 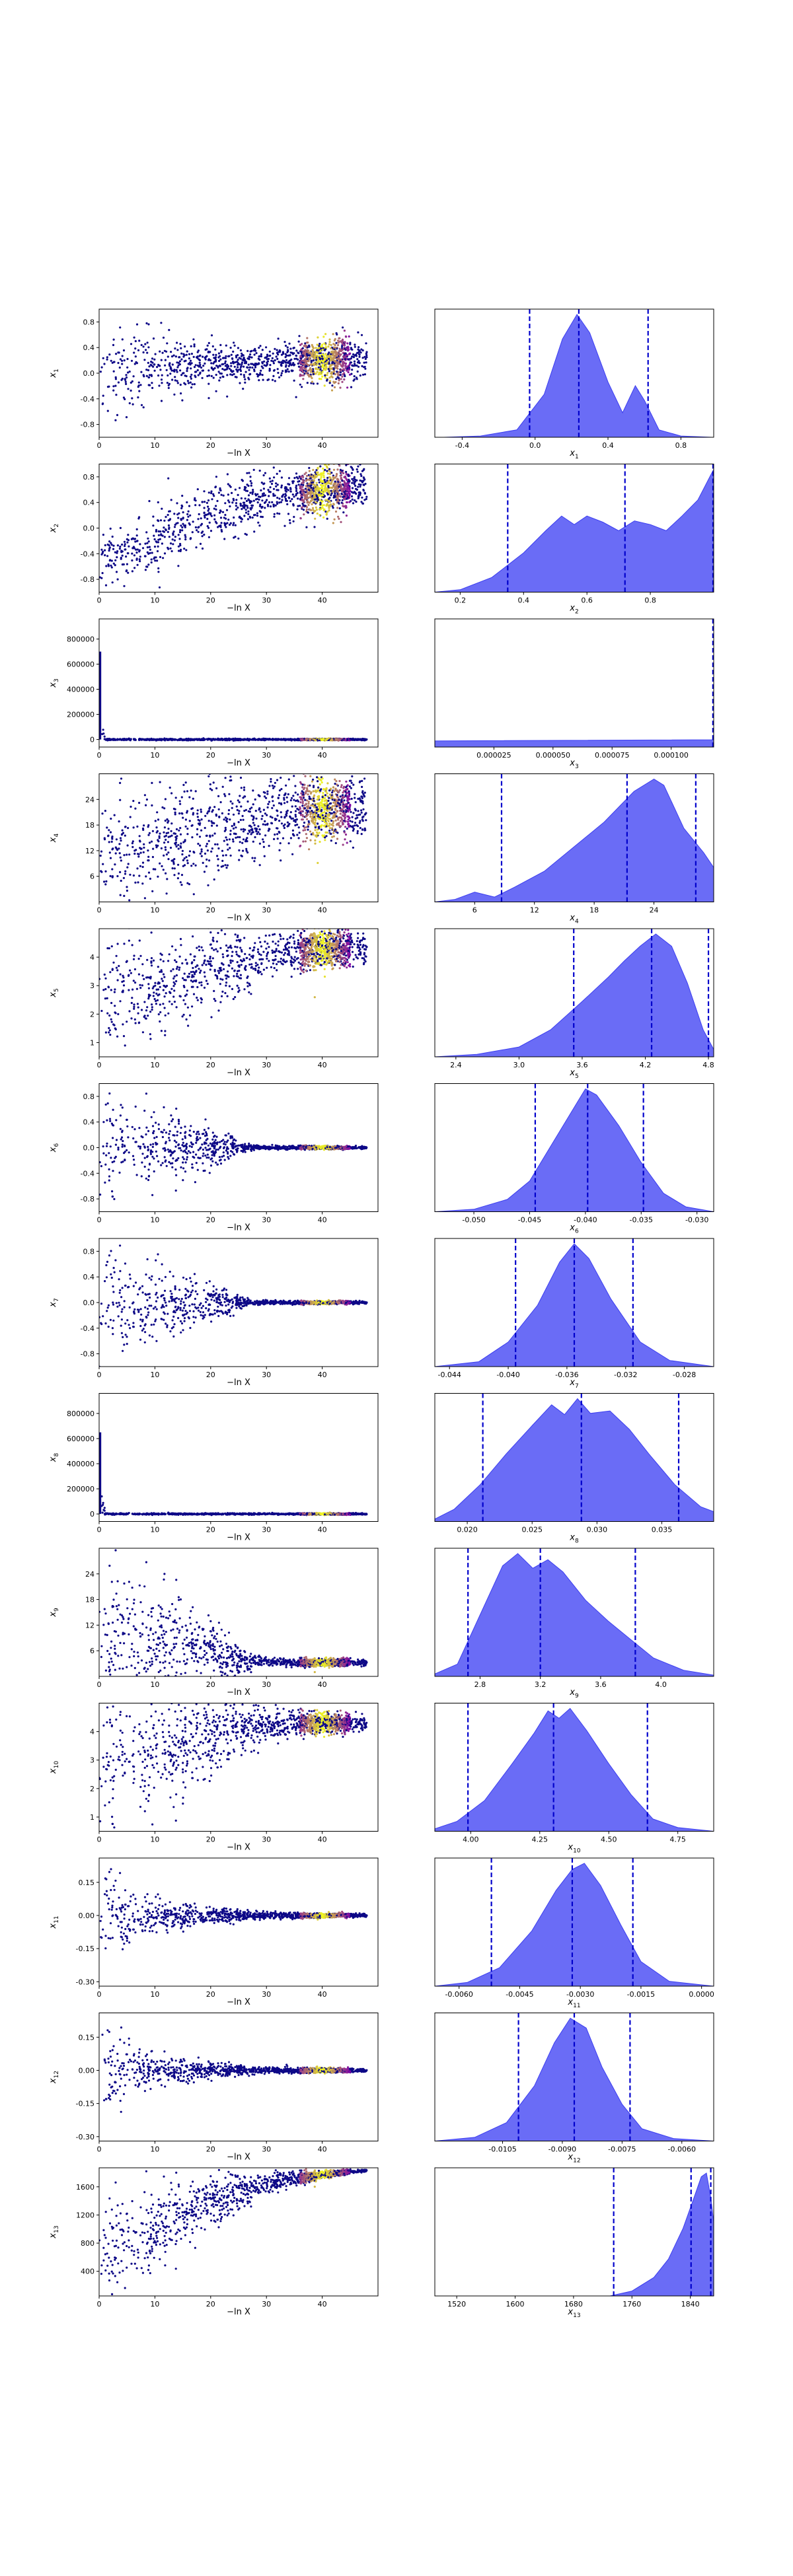 I want to click on panel-row-1: 0 10 20 30 40-0.8-0.40.00.40.8-0.4 0.0 0.4 0.8, so click(x=398, y=379).